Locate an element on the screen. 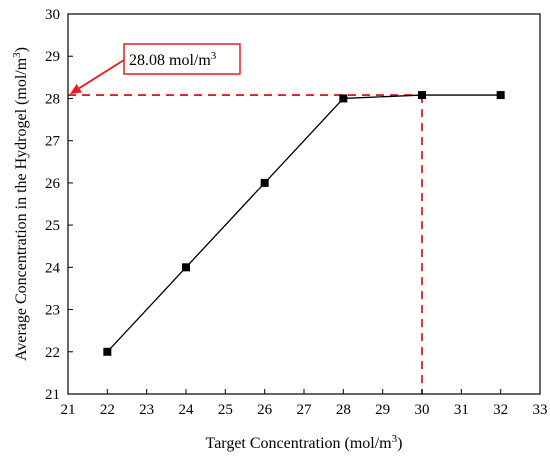  x-tick-label: 28 is located at coordinates (343, 410).